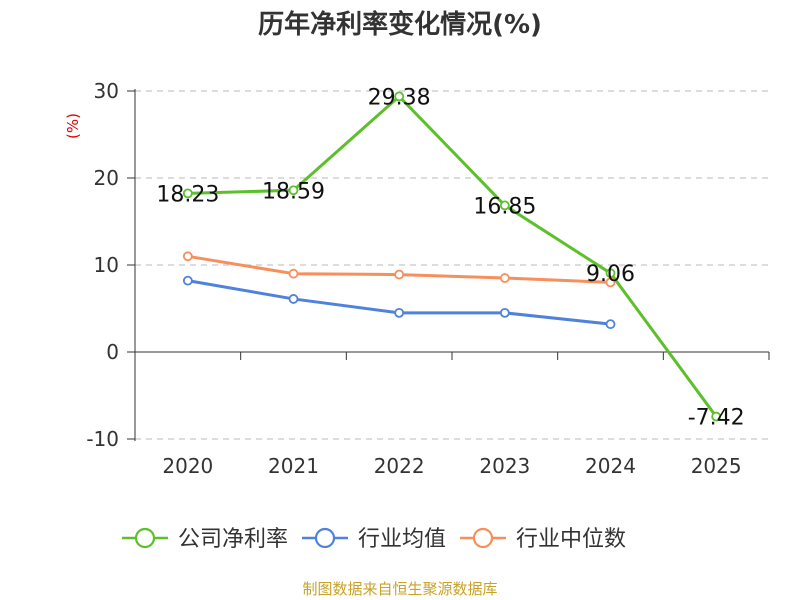 The width and height of the screenshot is (800, 600). I want to click on legend-label: 公司净利率, so click(233, 539).